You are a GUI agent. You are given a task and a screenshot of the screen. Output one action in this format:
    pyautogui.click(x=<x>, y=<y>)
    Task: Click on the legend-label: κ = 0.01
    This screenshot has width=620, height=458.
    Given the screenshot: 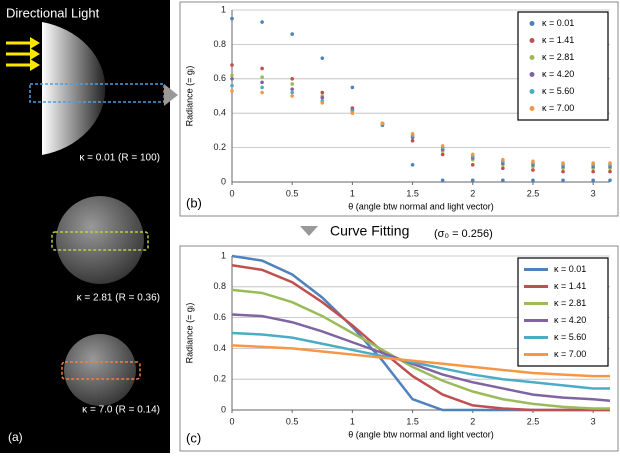 What is the action you would take?
    pyautogui.click(x=570, y=269)
    